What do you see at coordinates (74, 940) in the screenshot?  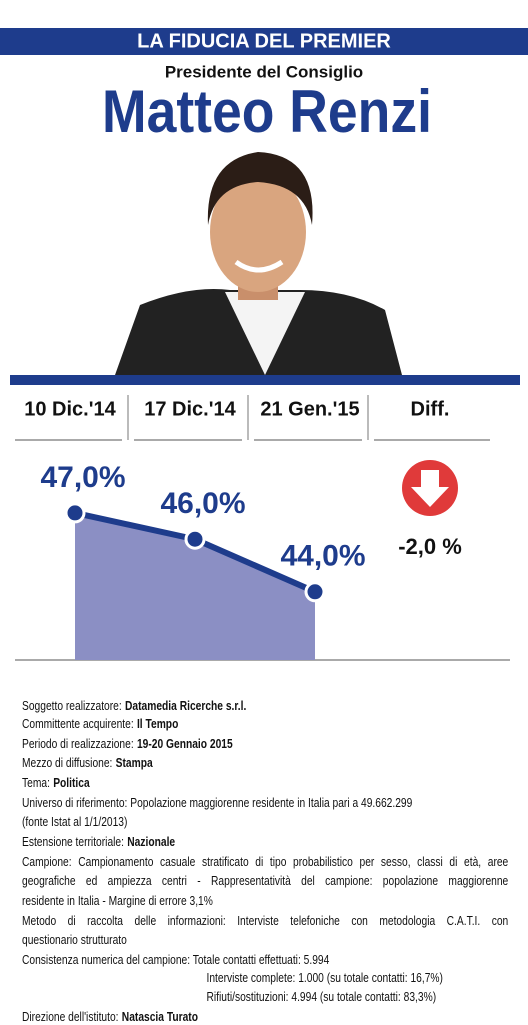 I see `note: questionario strutturato` at bounding box center [74, 940].